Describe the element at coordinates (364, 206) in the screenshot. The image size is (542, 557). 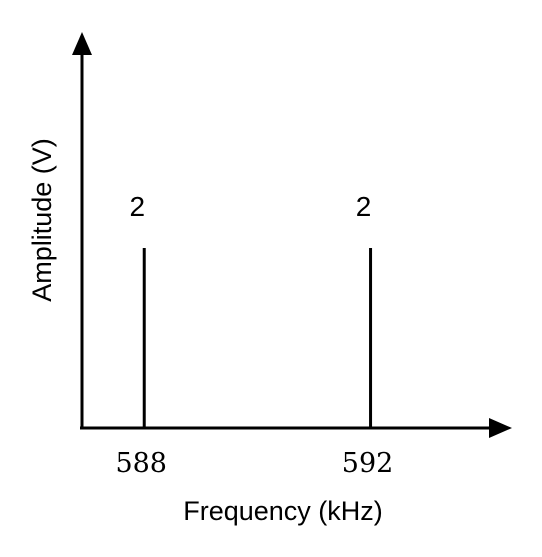
I see `data-label-1: 2` at that location.